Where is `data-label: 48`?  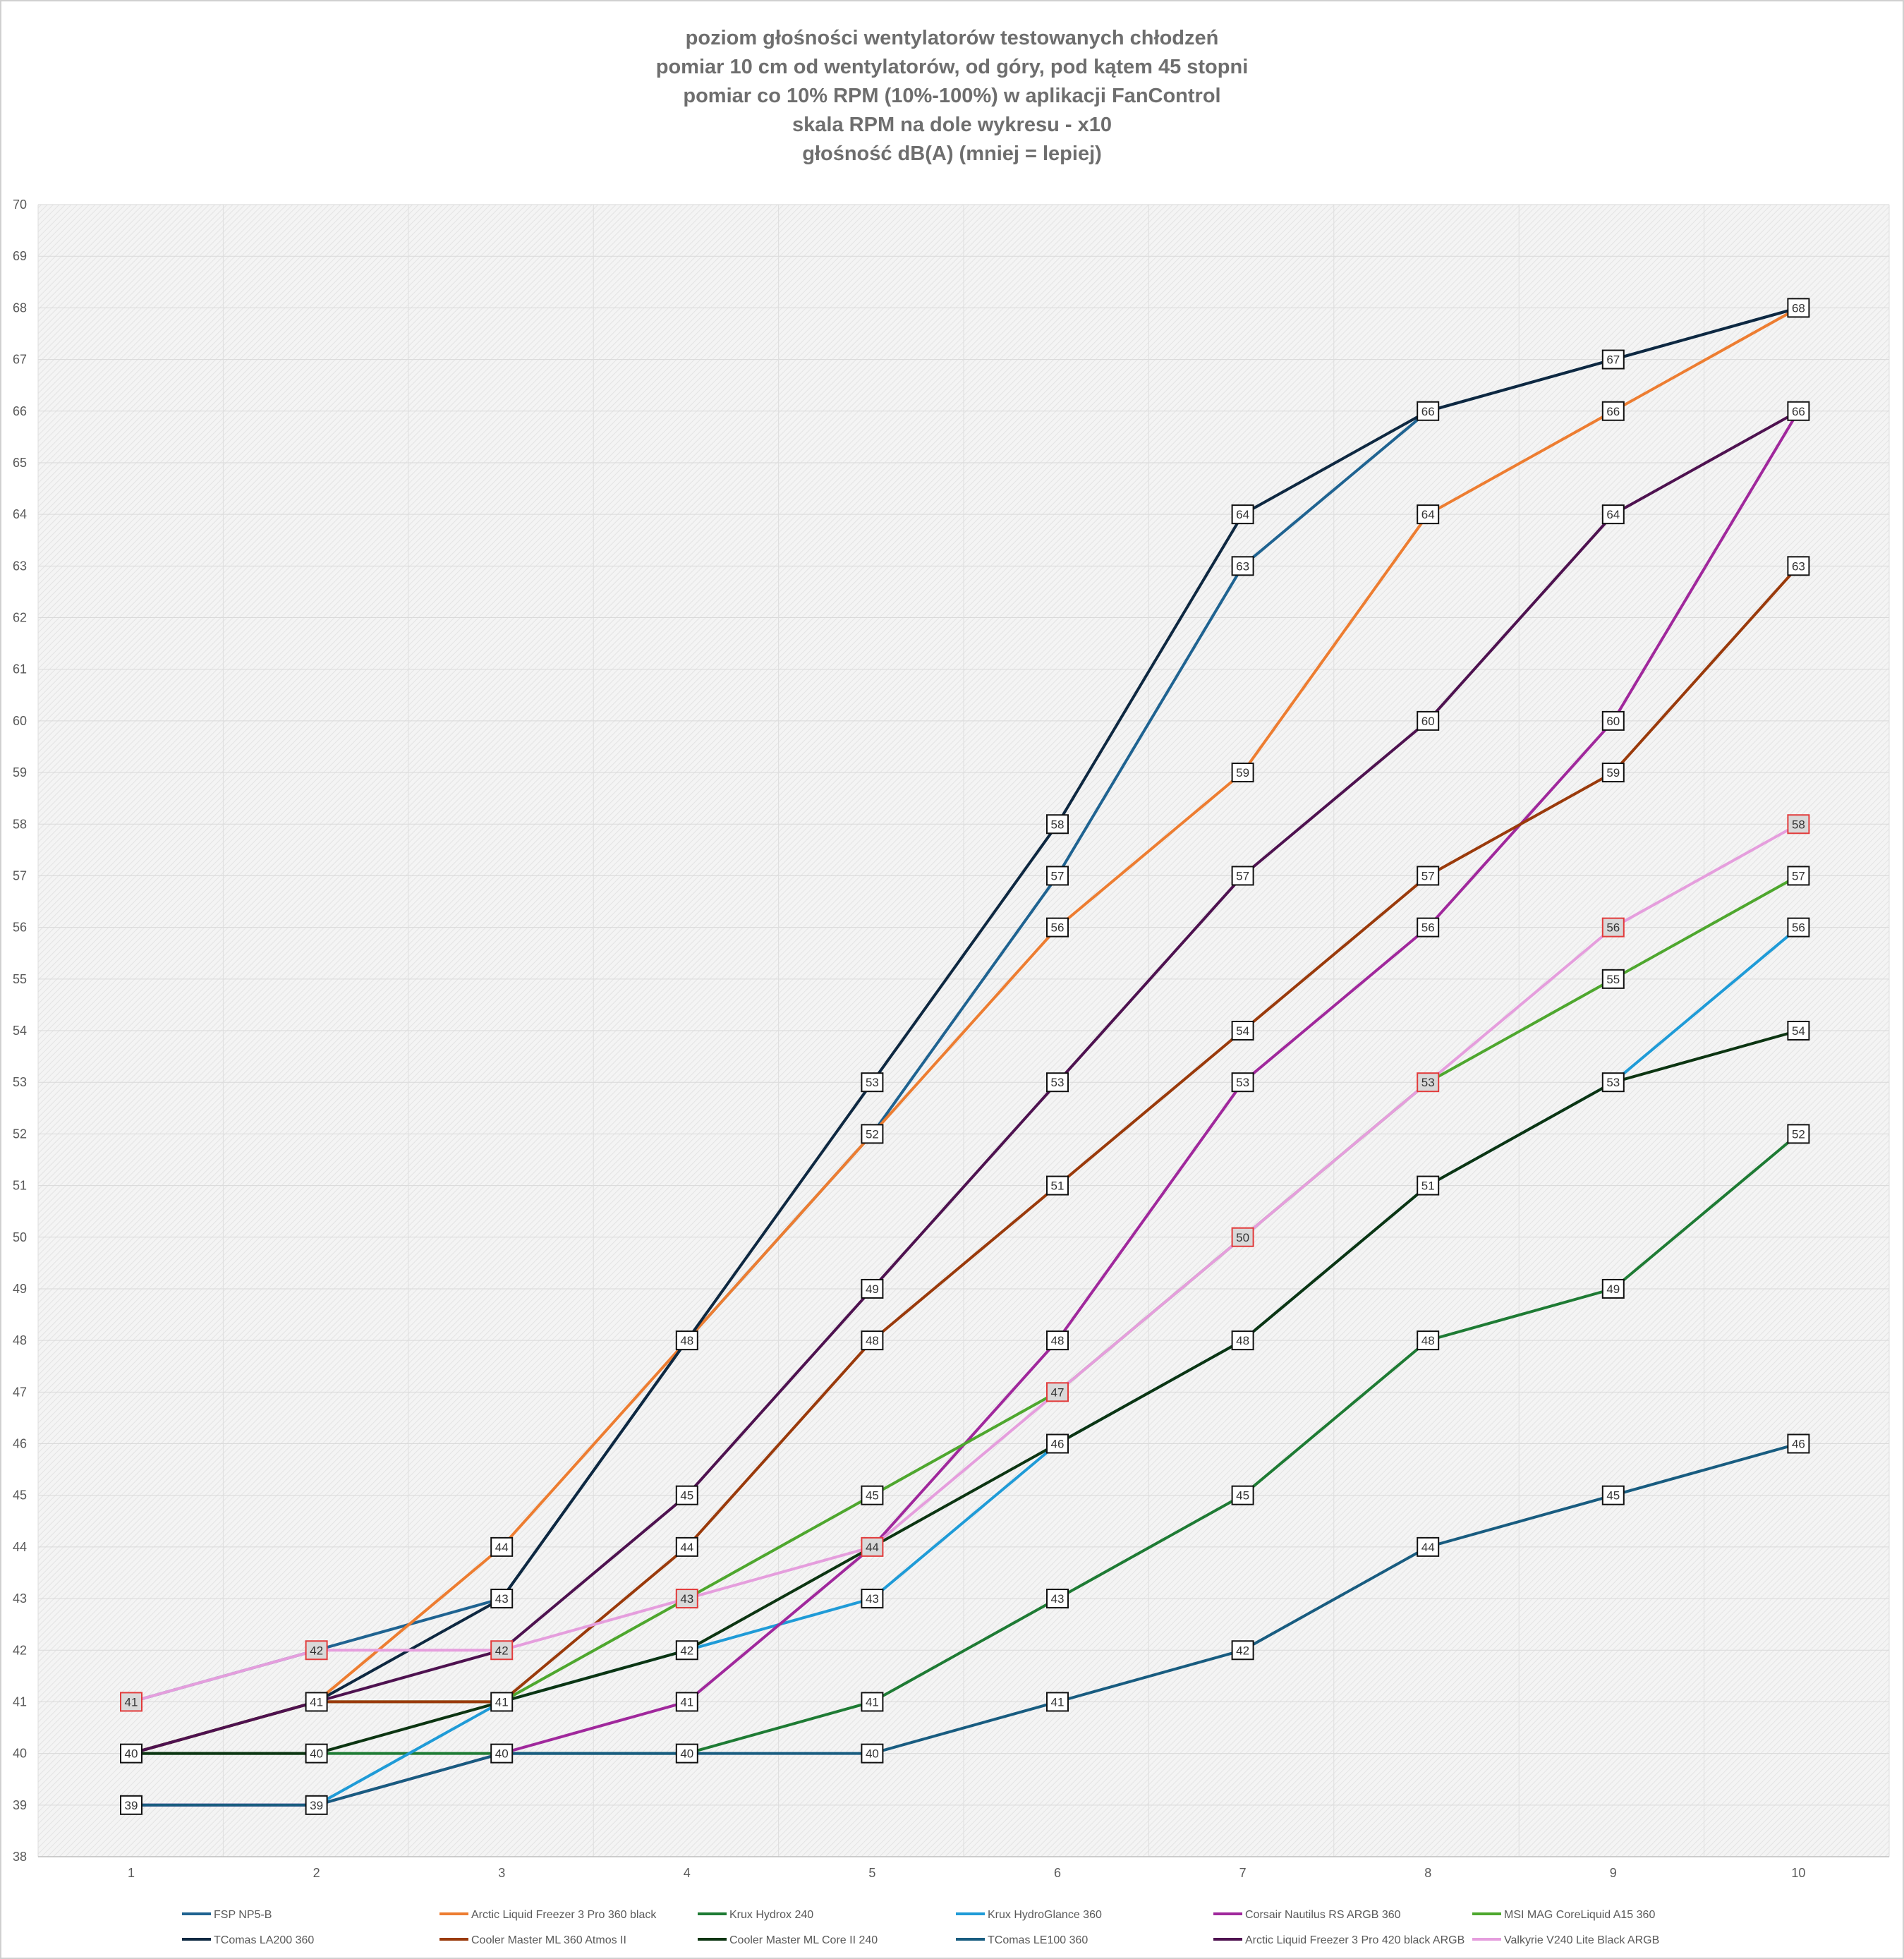 data-label: 48 is located at coordinates (872, 1340).